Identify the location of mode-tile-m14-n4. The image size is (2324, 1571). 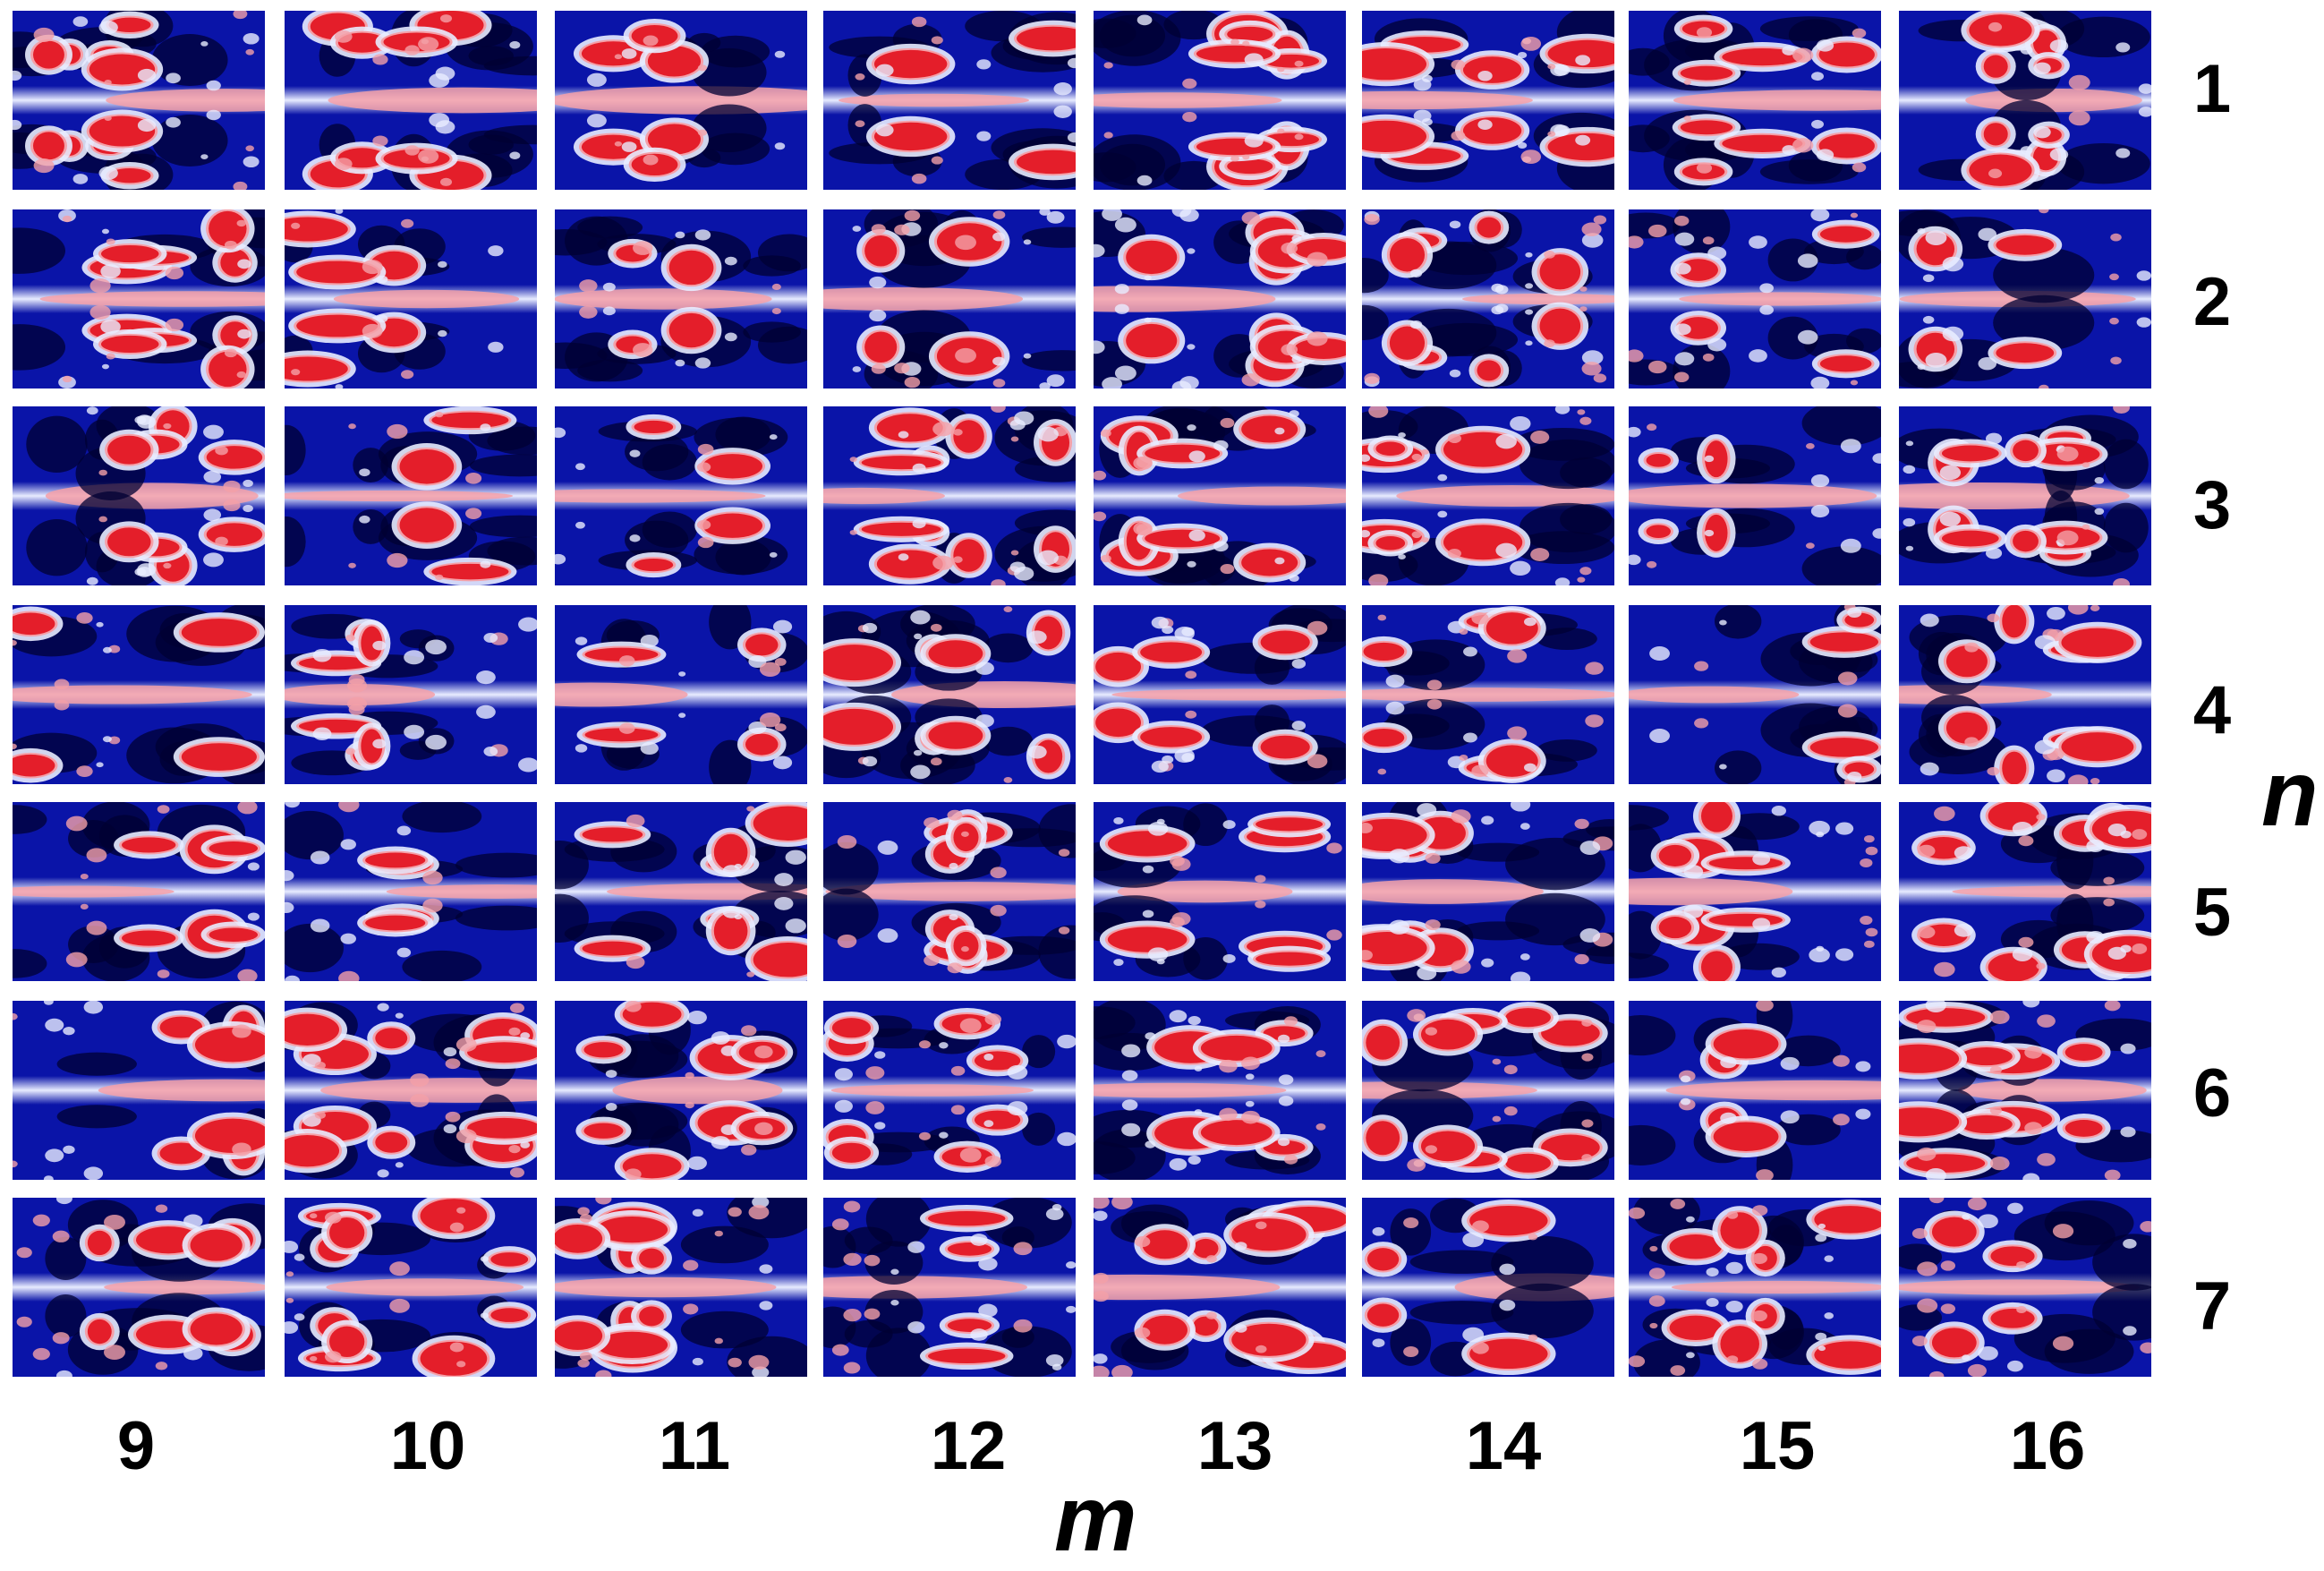
(1488, 694).